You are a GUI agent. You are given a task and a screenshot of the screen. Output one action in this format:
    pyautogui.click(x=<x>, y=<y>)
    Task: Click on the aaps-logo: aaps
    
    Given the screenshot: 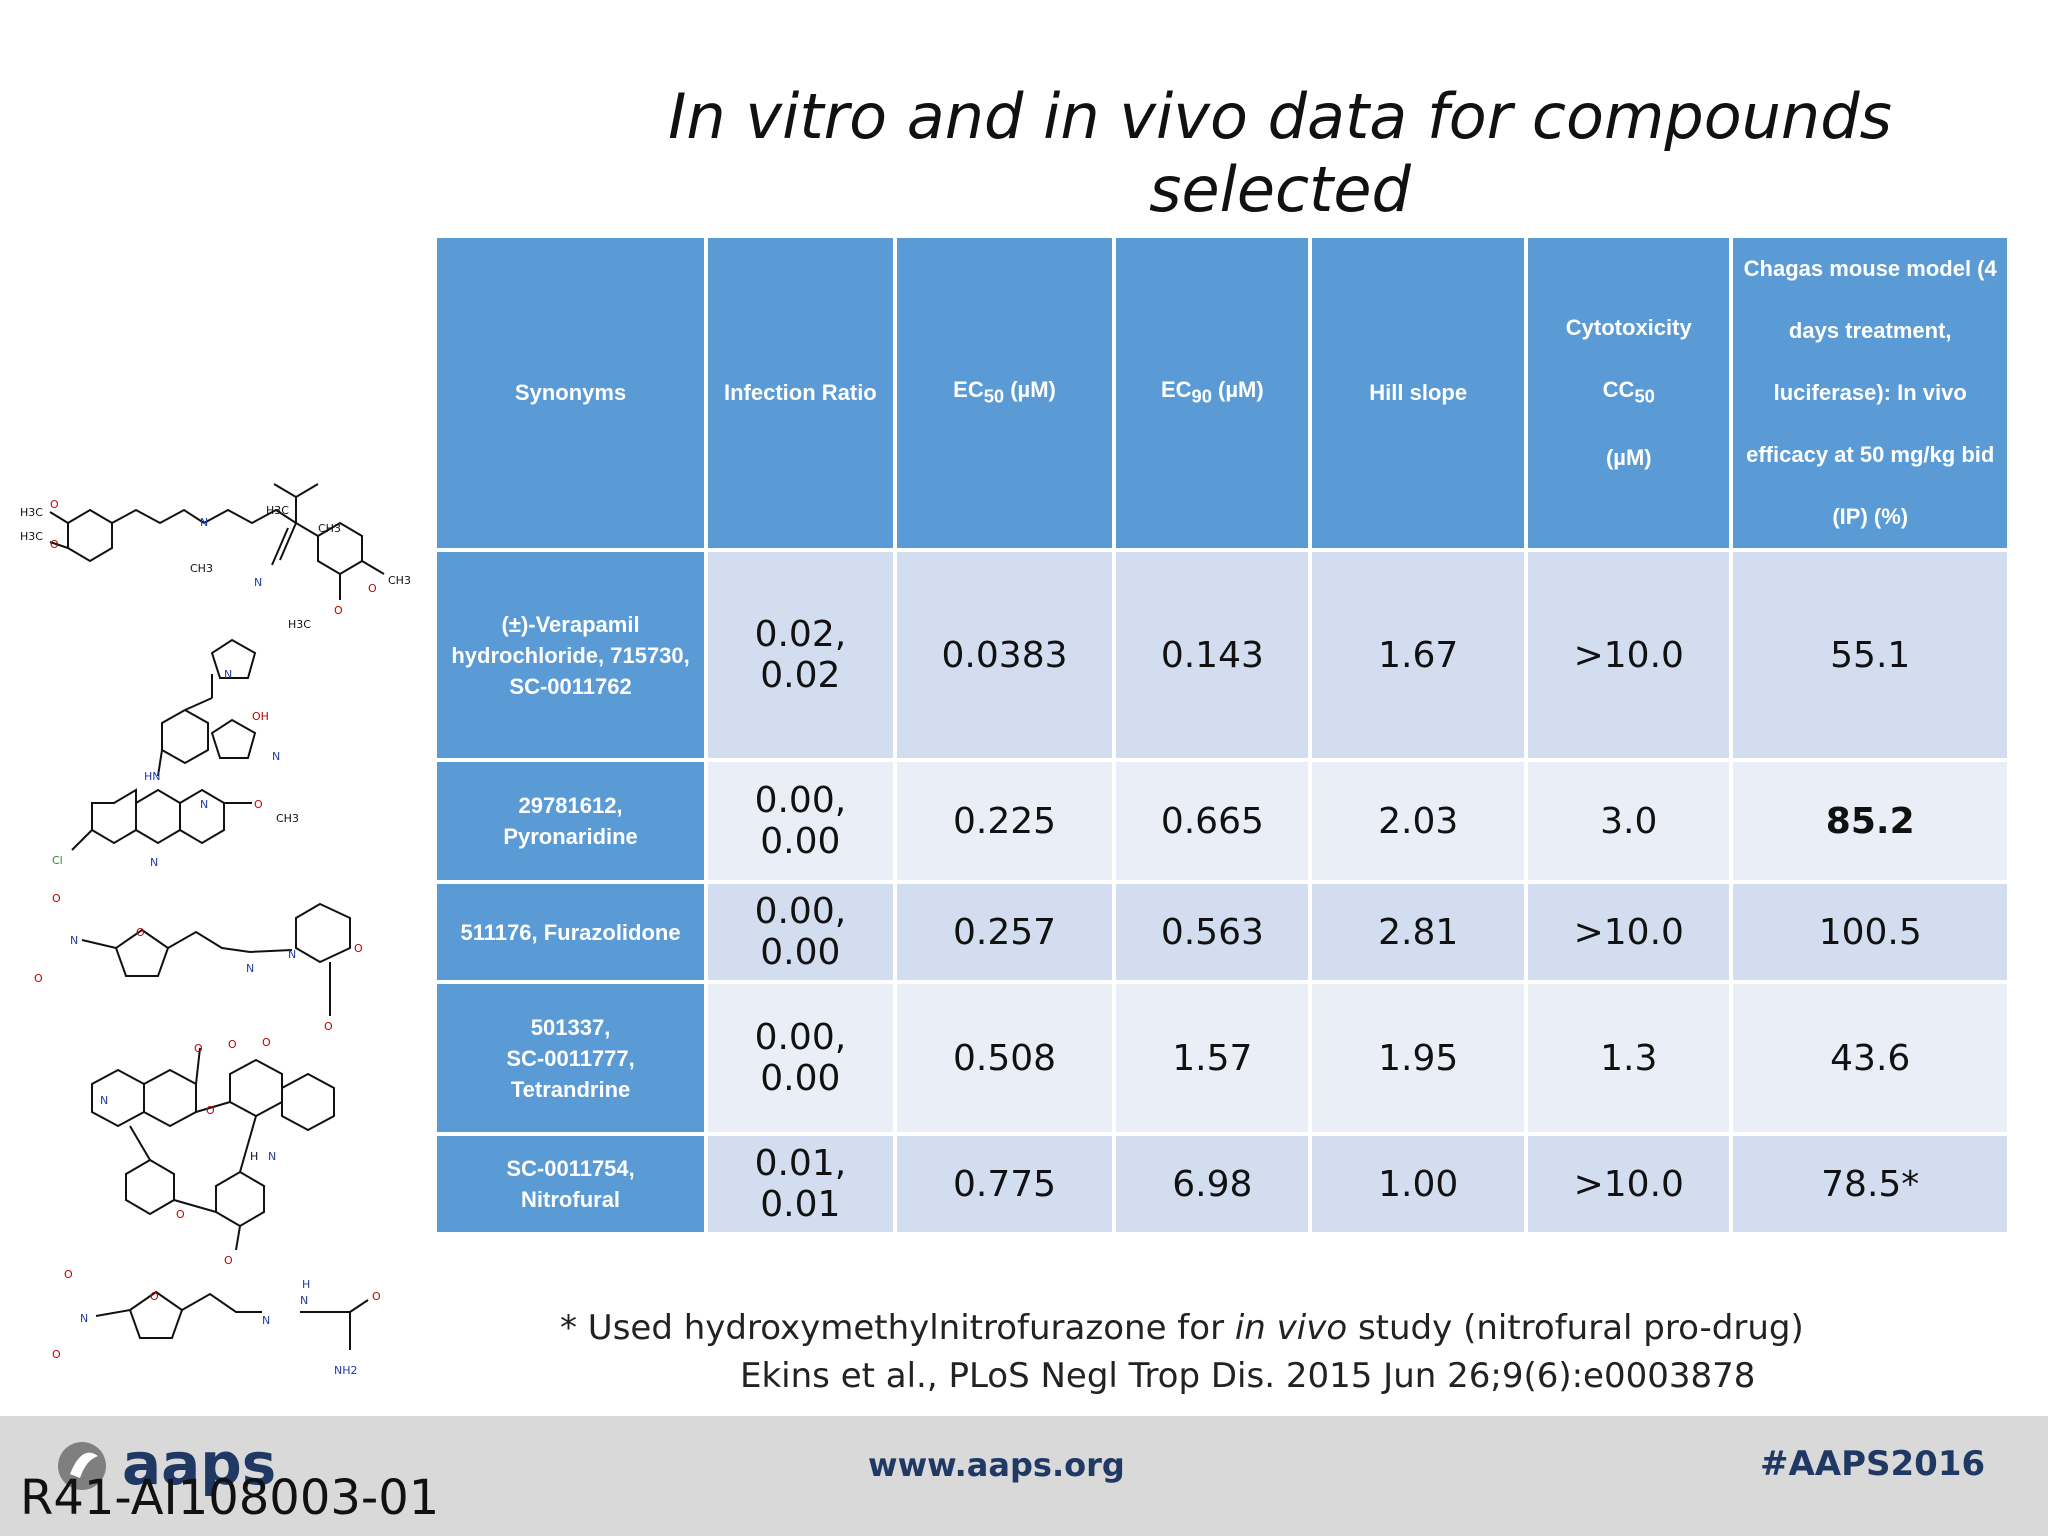 What is the action you would take?
    pyautogui.click(x=167, y=1464)
    